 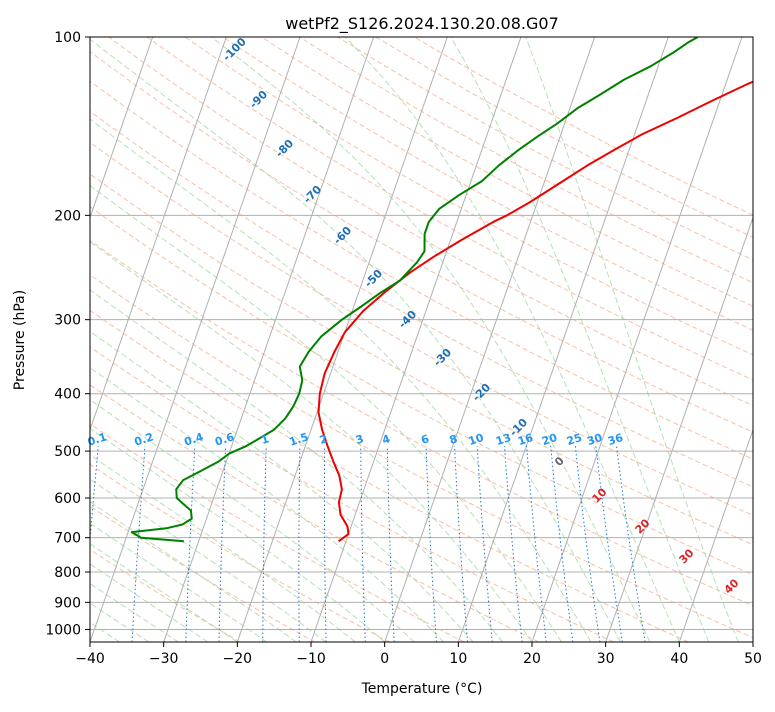 What do you see at coordinates (615, 439) in the screenshot?
I see `mixing-ratio-label: 36` at bounding box center [615, 439].